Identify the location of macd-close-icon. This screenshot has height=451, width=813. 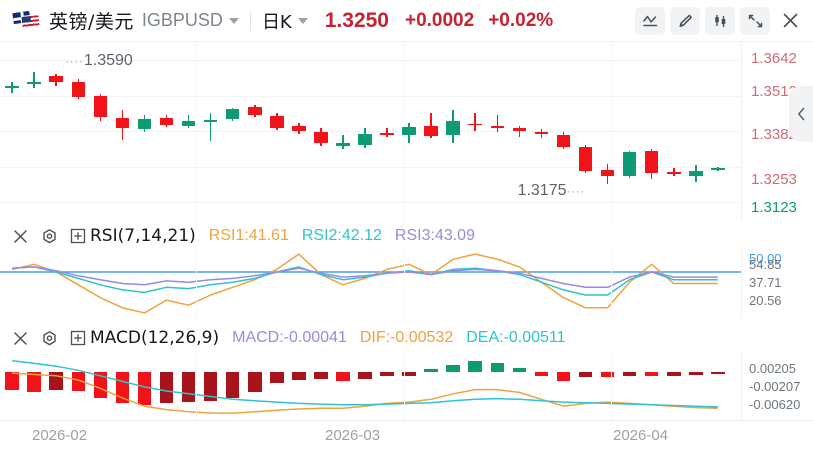
(20, 338).